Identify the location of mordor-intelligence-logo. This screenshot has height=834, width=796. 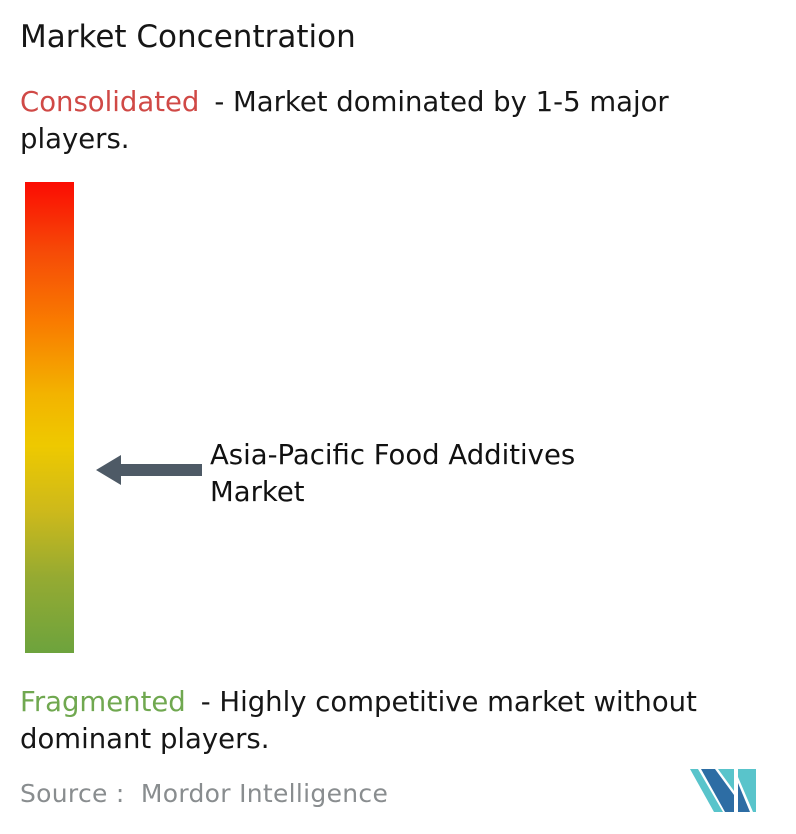
(723, 790).